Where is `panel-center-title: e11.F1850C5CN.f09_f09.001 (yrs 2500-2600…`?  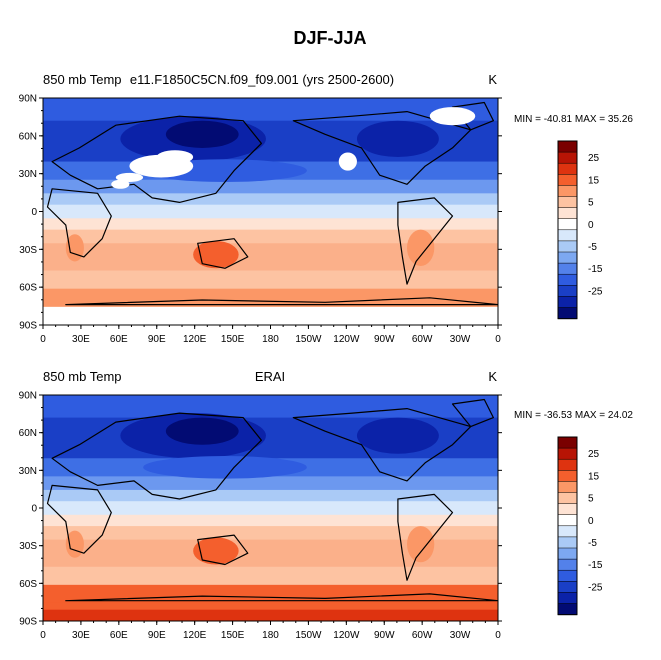
panel-center-title: e11.F1850C5CN.f09_f09.001 (yrs 2500-2600… is located at coordinates (262, 79).